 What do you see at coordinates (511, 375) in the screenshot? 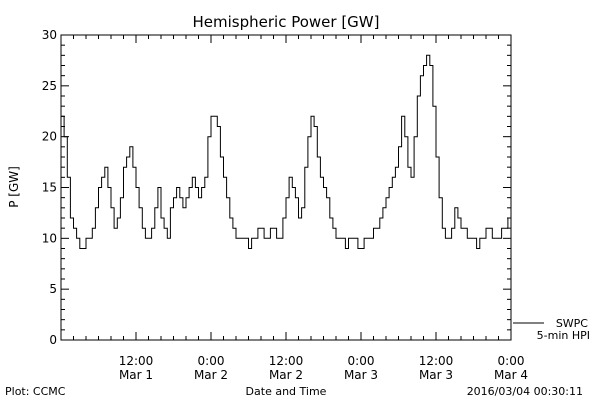
I see `x-tick-label-date: Mar 4` at bounding box center [511, 375].